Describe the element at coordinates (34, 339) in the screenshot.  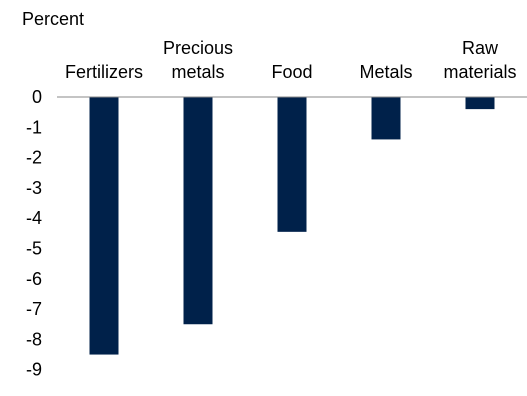
I see `y-tick-label: -8` at that location.